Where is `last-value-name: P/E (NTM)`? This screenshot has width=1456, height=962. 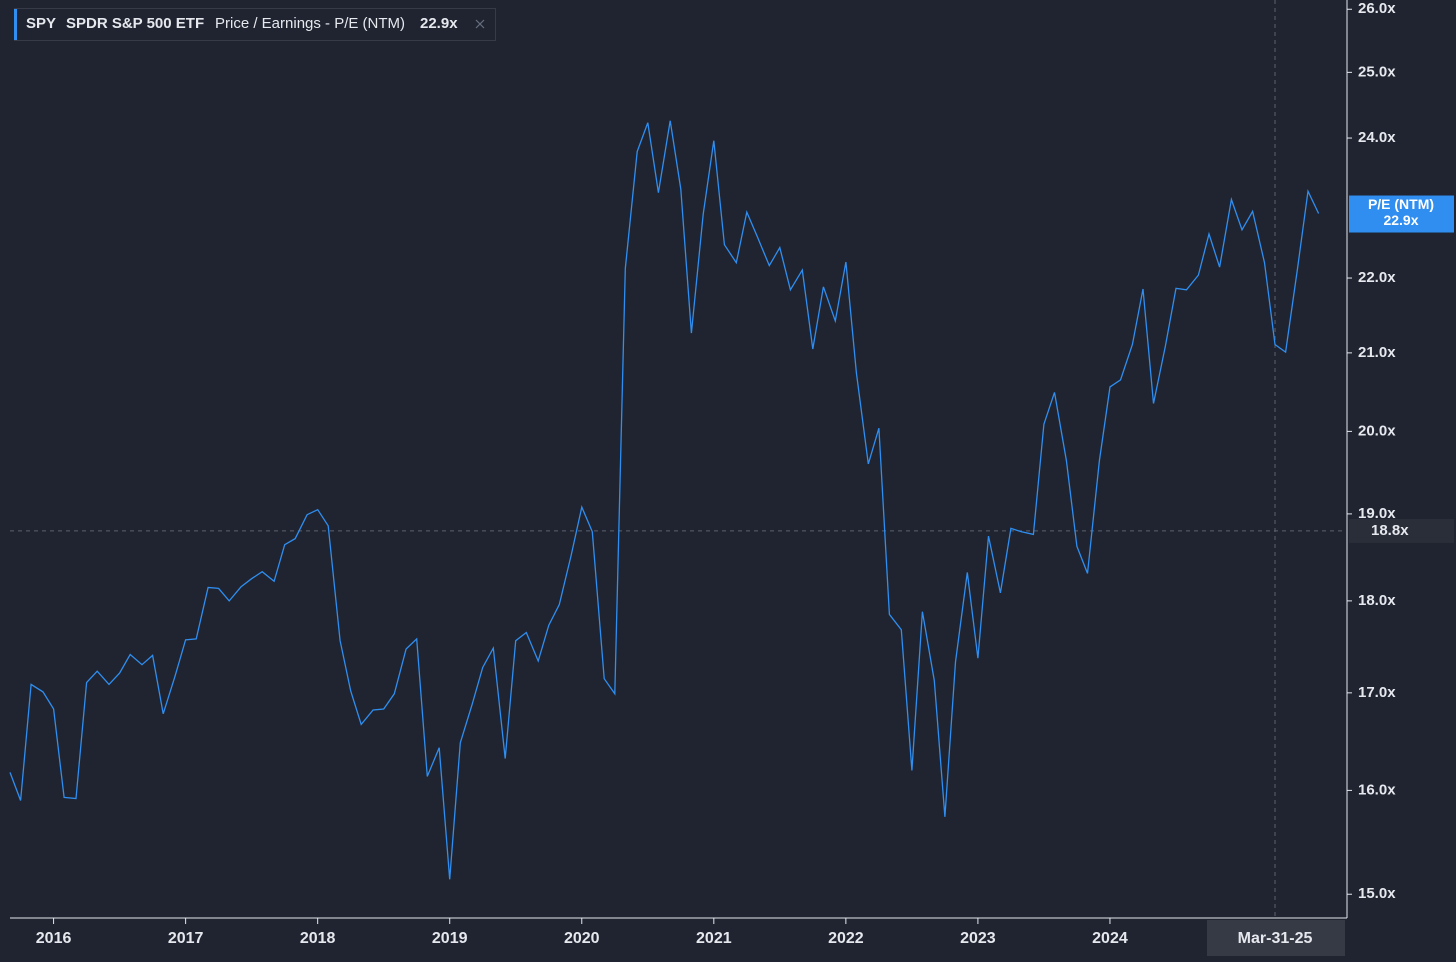 last-value-name: P/E (NTM) is located at coordinates (1401, 204).